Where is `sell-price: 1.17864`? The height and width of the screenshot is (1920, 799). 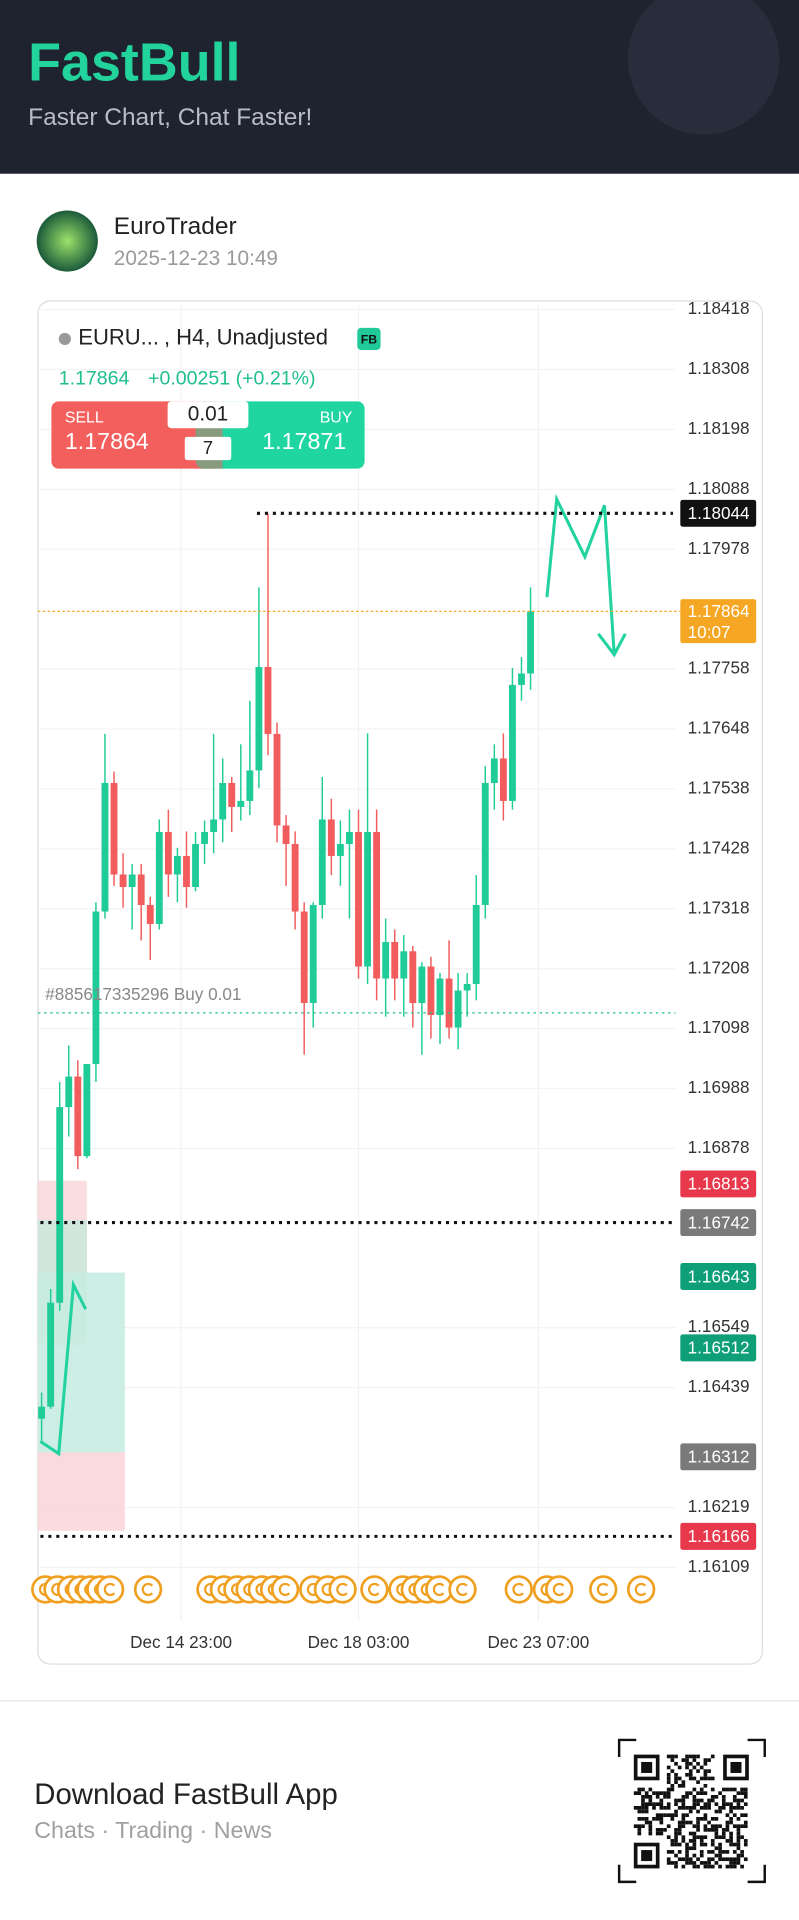
sell-price: 1.17864 is located at coordinates (107, 441).